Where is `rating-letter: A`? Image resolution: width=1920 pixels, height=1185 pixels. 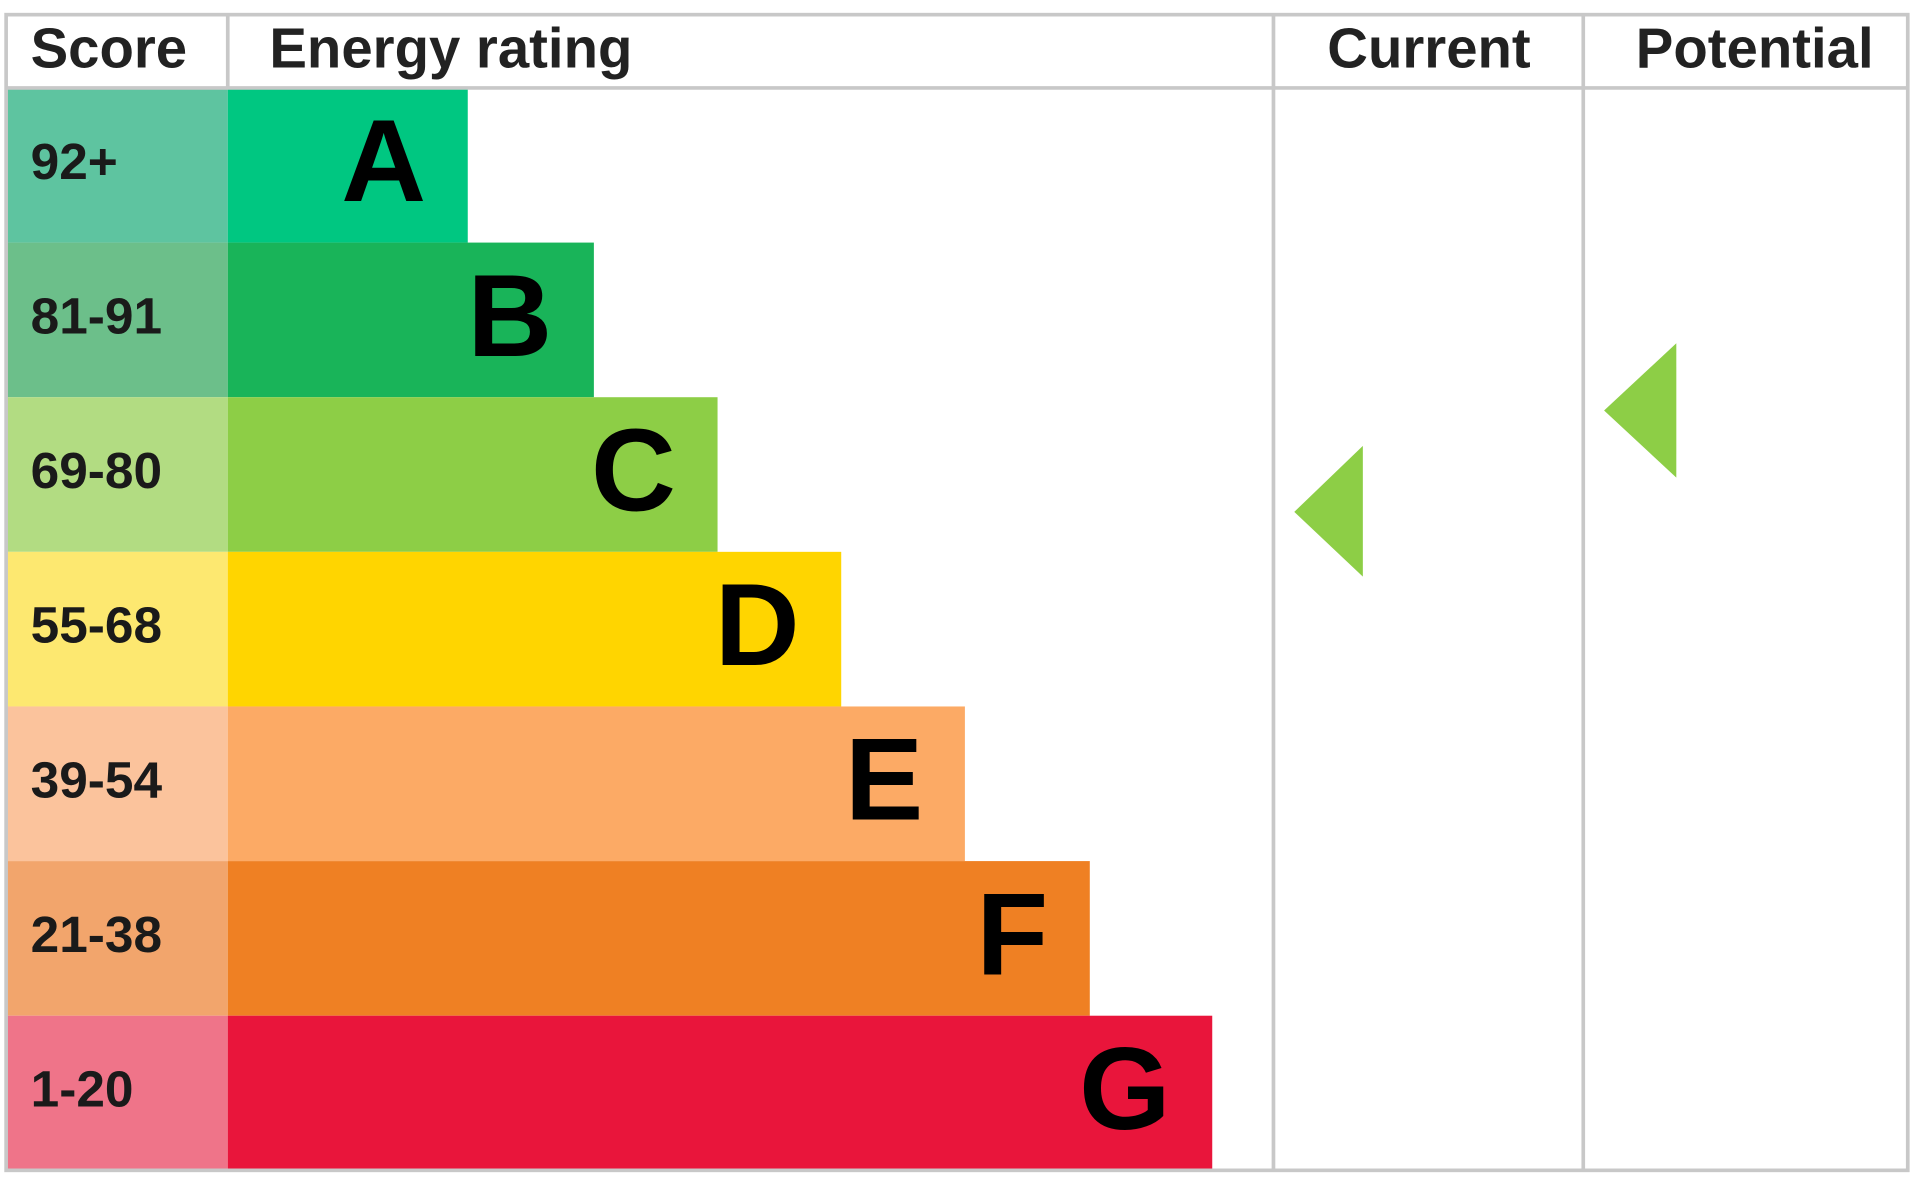
rating-letter: A is located at coordinates (383, 160).